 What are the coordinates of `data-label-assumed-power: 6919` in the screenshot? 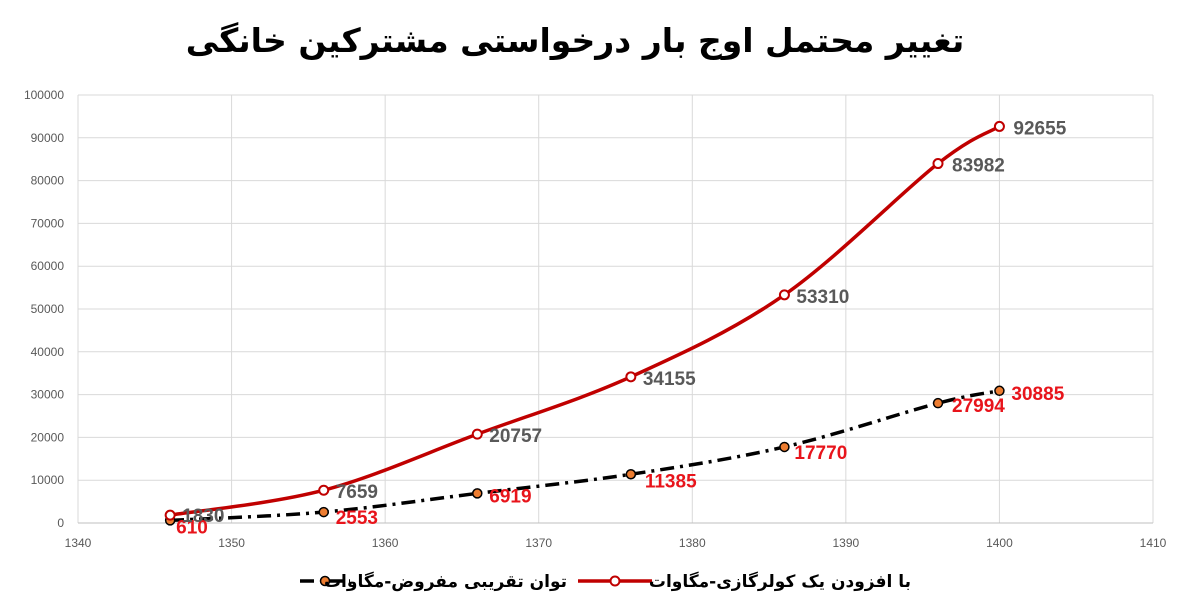 It's located at (510, 496).